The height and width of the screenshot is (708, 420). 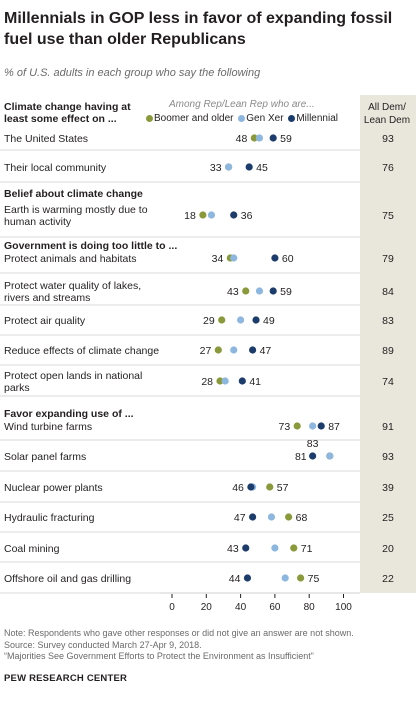 What do you see at coordinates (233, 549) in the screenshot?
I see `value-label-left-12: 43` at bounding box center [233, 549].